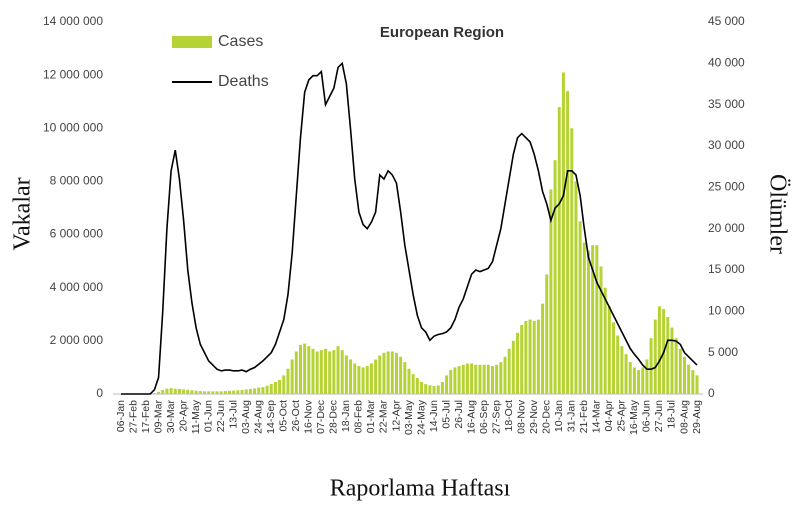 The width and height of the screenshot is (795, 506). I want to click on x-axis-title: Raporlama Haftası, so click(420, 489).